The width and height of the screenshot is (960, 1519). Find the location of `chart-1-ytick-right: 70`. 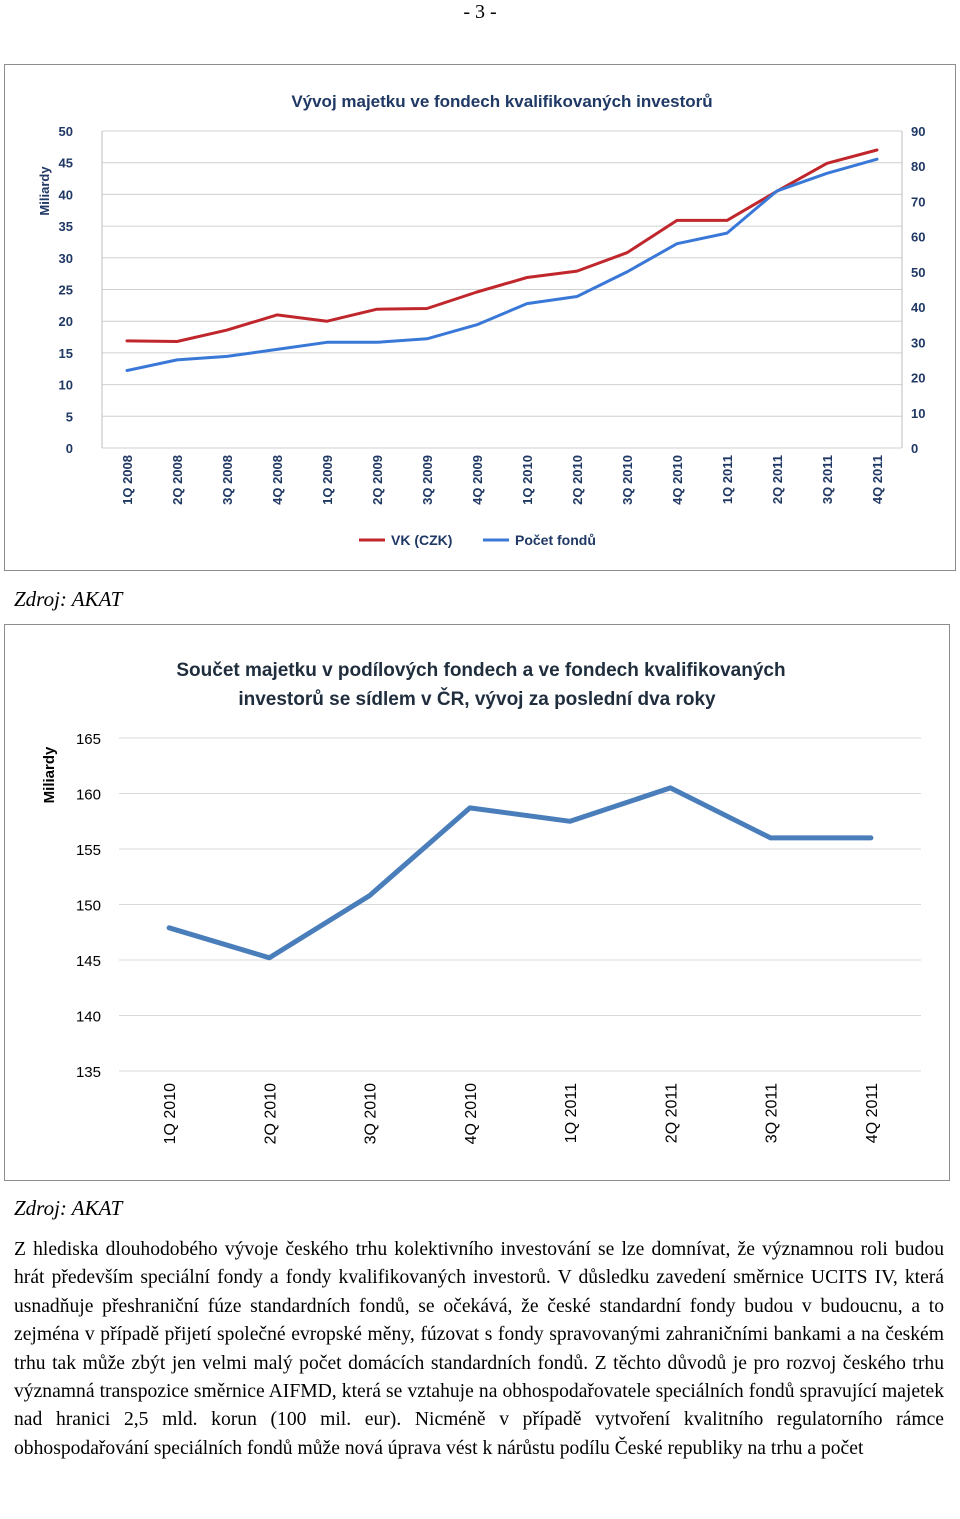

chart-1-ytick-right: 70 is located at coordinates (918, 201).